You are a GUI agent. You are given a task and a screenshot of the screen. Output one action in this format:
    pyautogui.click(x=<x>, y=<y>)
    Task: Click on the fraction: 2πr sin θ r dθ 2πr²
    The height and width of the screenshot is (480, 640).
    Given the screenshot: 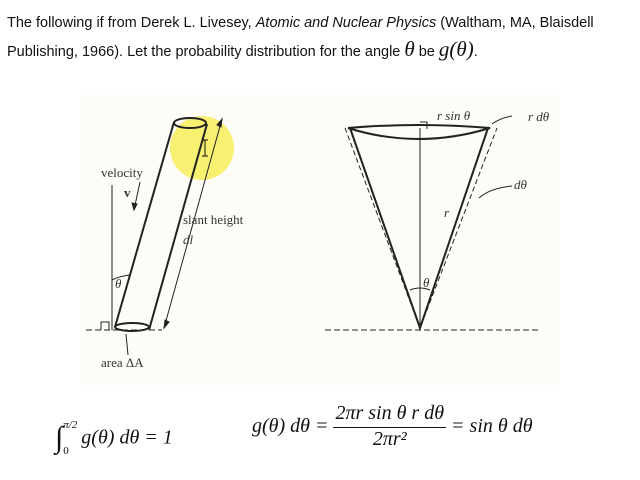 What is the action you would take?
    pyautogui.click(x=390, y=426)
    